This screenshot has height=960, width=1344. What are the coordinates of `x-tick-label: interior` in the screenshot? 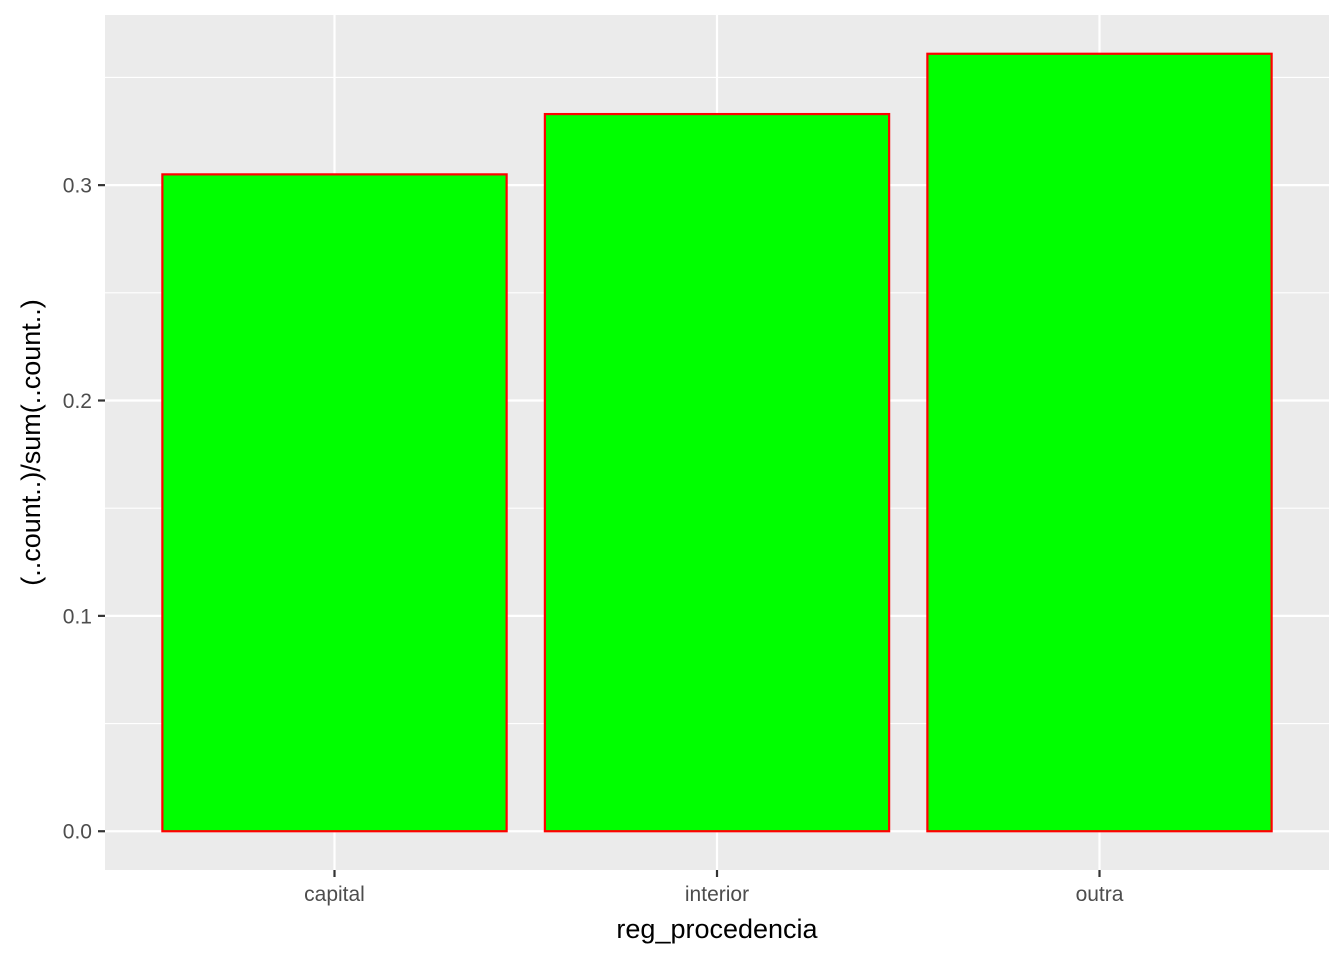 It's located at (717, 894).